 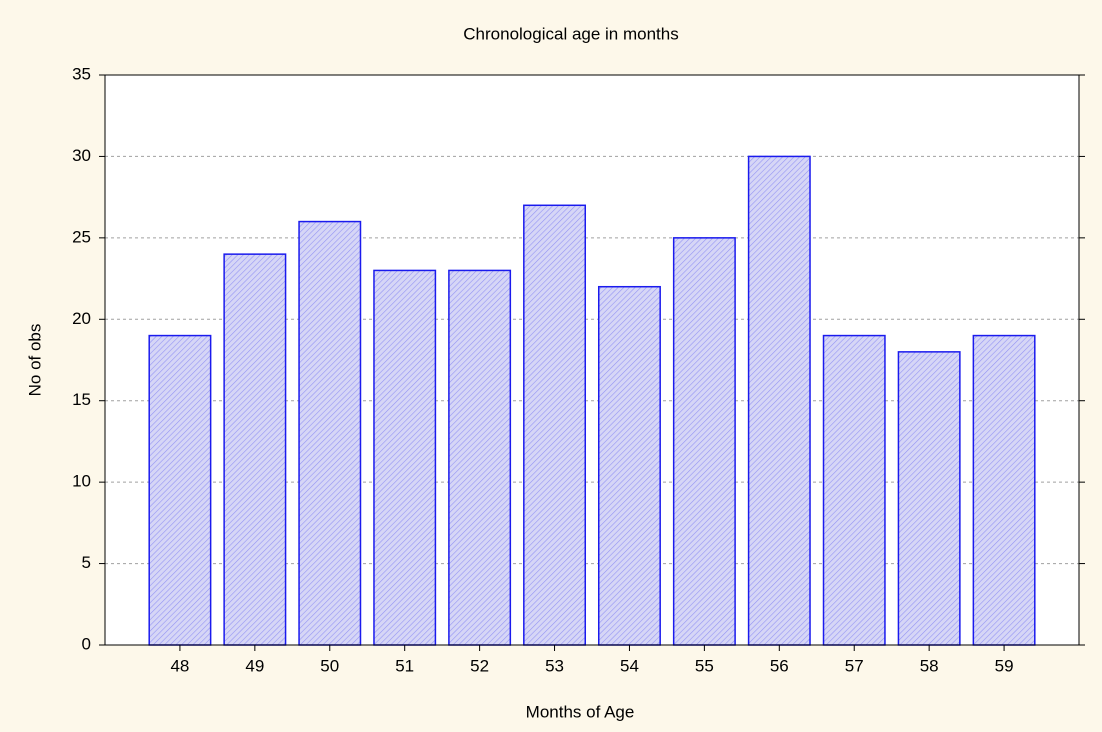 I want to click on x-tick-label: 57, so click(x=854, y=665).